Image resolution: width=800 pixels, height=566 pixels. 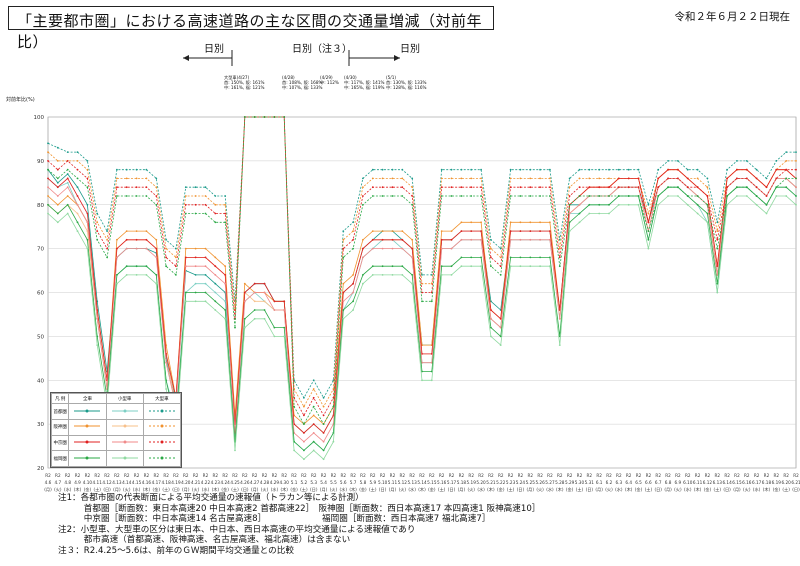 What do you see at coordinates (186, 490) in the screenshot?
I see `x-tick-label: (月)` at bounding box center [186, 490].